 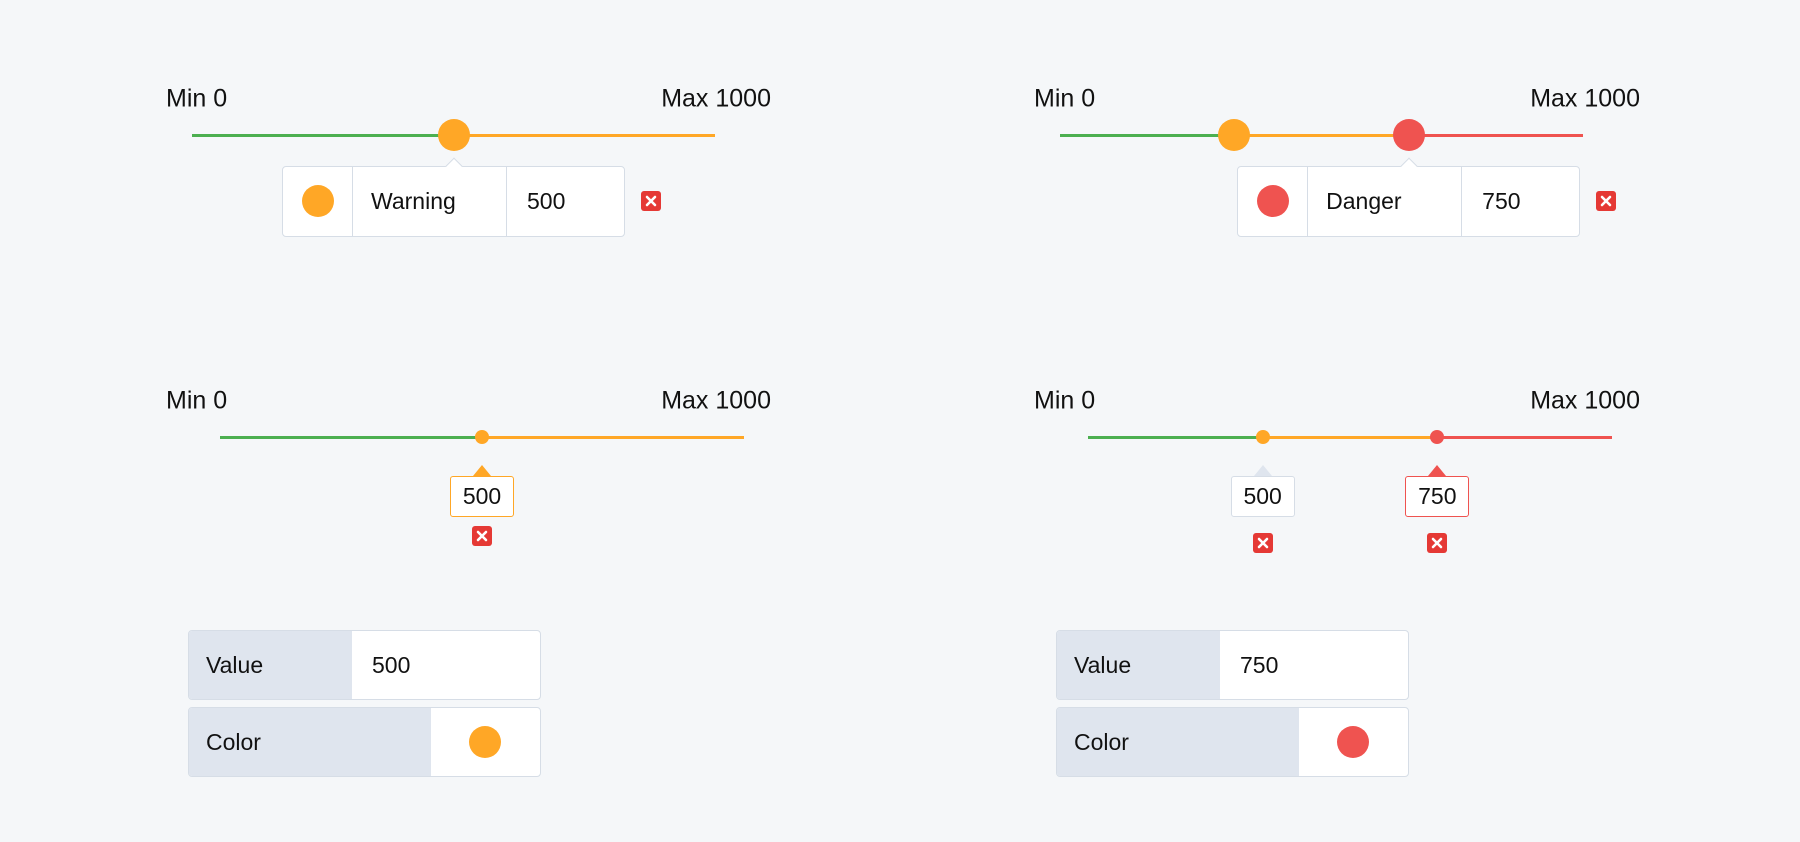 What do you see at coordinates (1232, 665) in the screenshot?
I see `property-row: Value 750` at bounding box center [1232, 665].